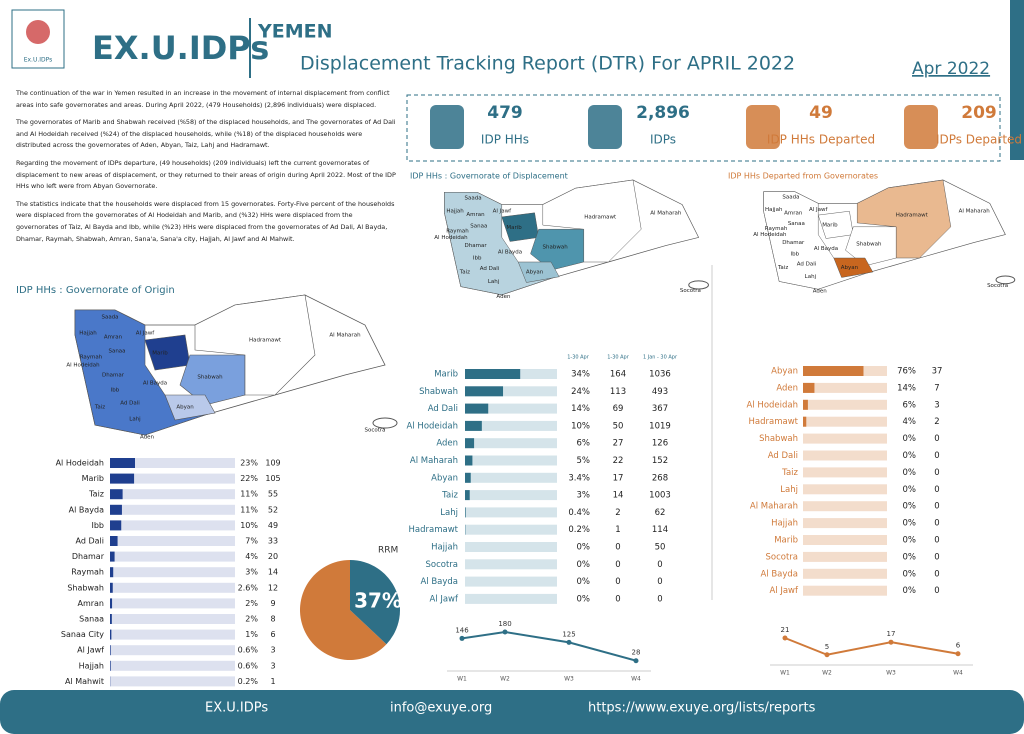 This screenshot has height=734, width=1024. What do you see at coordinates (444, 548) in the screenshot?
I see `row-name: Hajjah` at bounding box center [444, 548].